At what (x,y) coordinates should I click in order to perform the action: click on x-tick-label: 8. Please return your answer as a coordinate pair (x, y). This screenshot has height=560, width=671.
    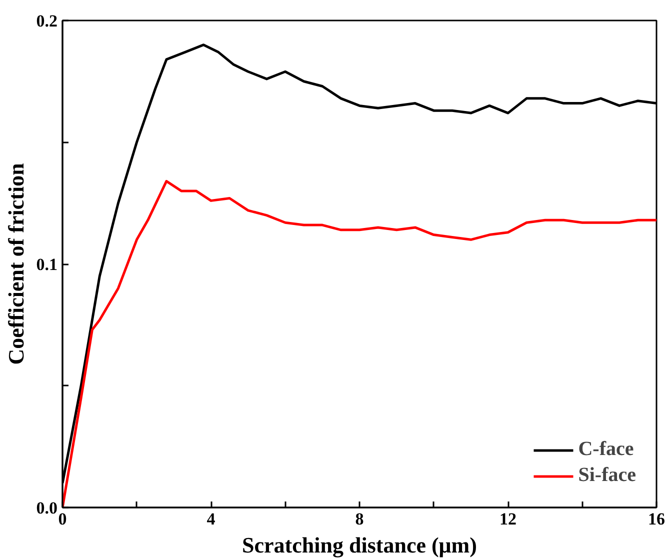
    Looking at the image, I should click on (359, 519).